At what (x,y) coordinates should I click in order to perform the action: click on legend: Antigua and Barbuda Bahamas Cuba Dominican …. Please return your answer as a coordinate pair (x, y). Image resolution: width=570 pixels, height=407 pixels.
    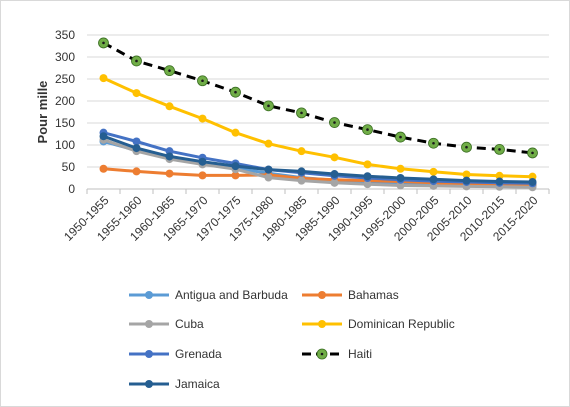
    Looking at the image, I should click on (292, 339).